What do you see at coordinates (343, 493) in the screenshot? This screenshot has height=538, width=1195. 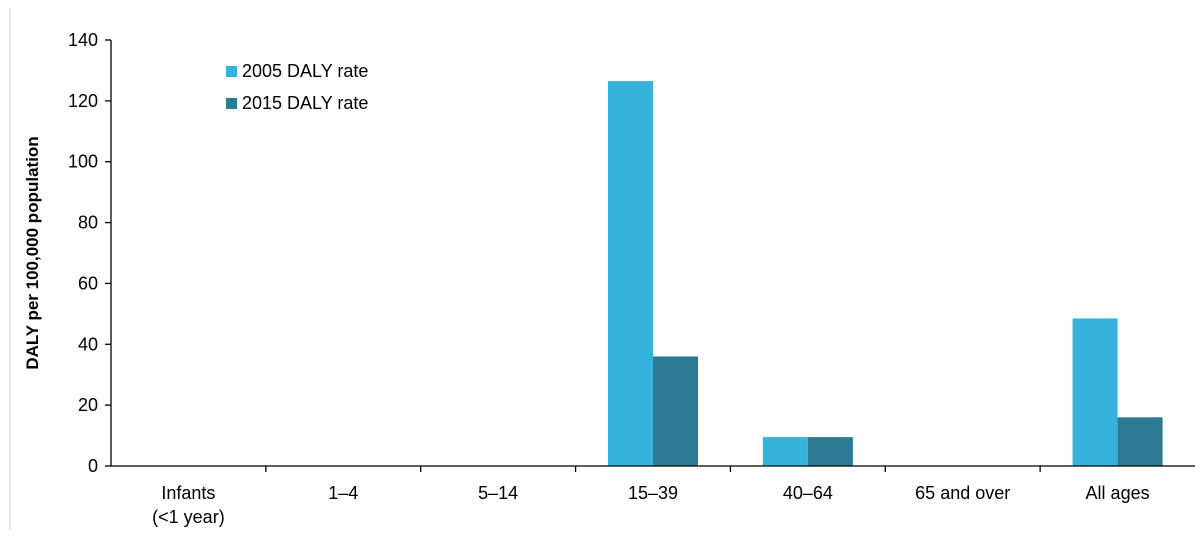 I see `x-tick-label: 1–4` at bounding box center [343, 493].